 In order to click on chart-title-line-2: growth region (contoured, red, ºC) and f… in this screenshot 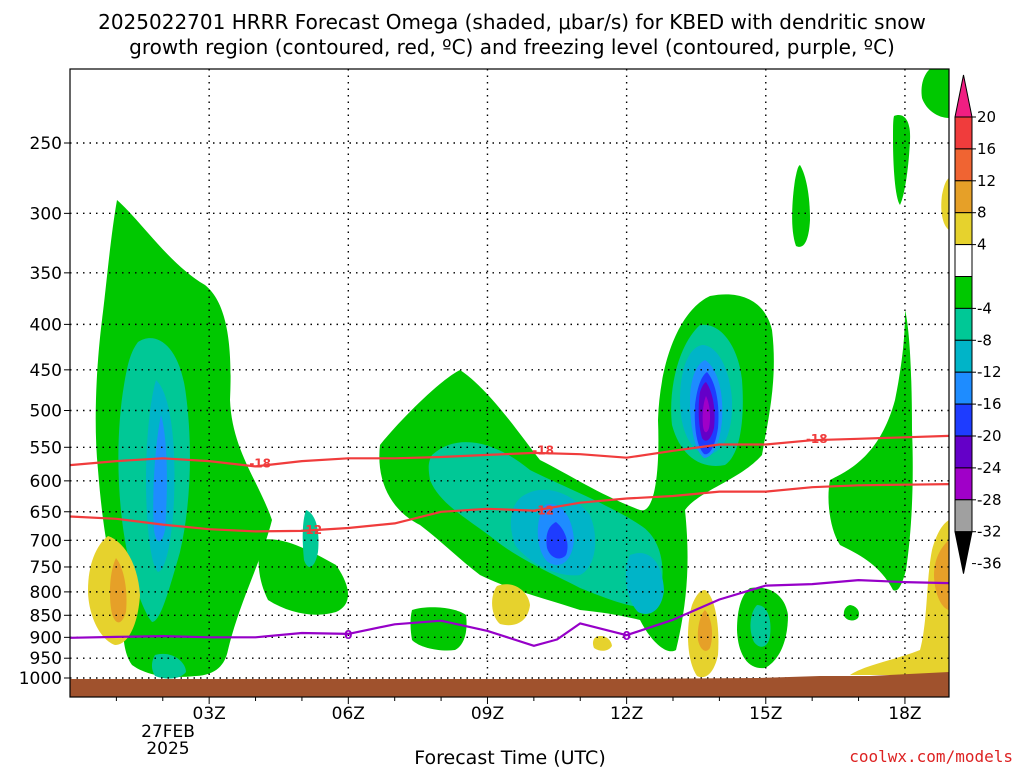, I will do `click(512, 47)`.